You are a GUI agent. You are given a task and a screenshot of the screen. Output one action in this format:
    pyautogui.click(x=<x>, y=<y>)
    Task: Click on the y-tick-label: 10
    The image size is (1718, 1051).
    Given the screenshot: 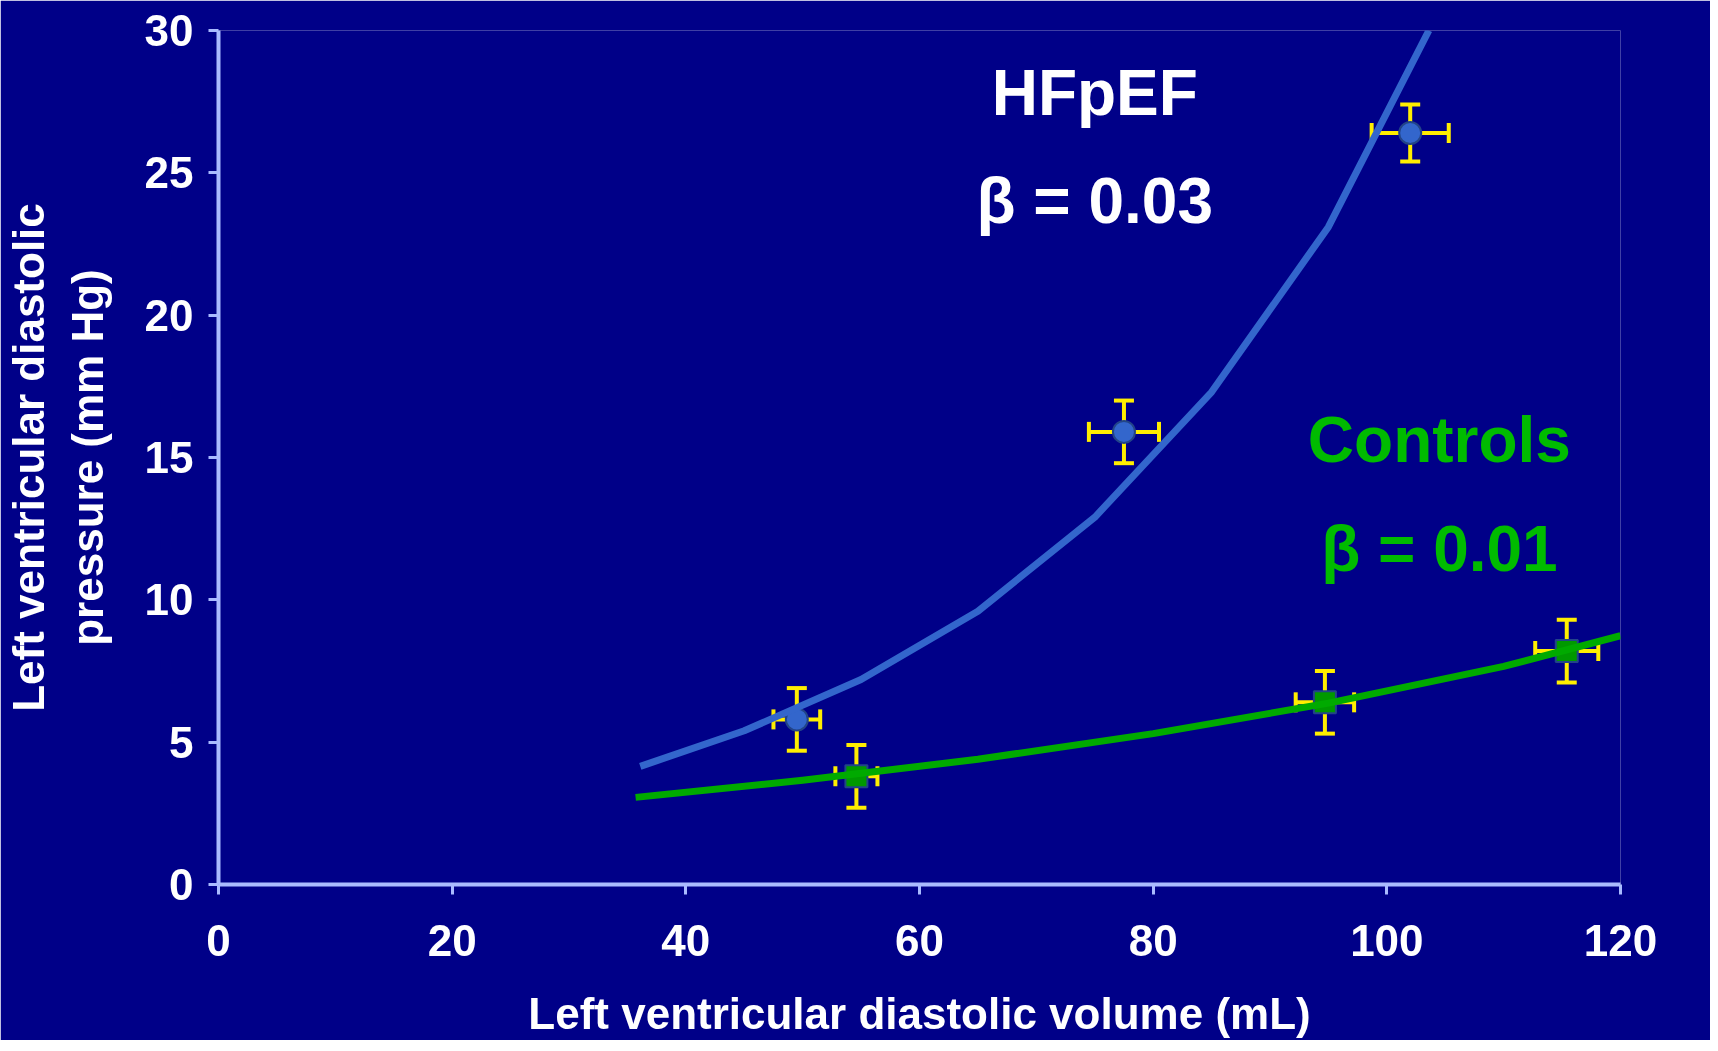 What is the action you would take?
    pyautogui.click(x=169, y=600)
    